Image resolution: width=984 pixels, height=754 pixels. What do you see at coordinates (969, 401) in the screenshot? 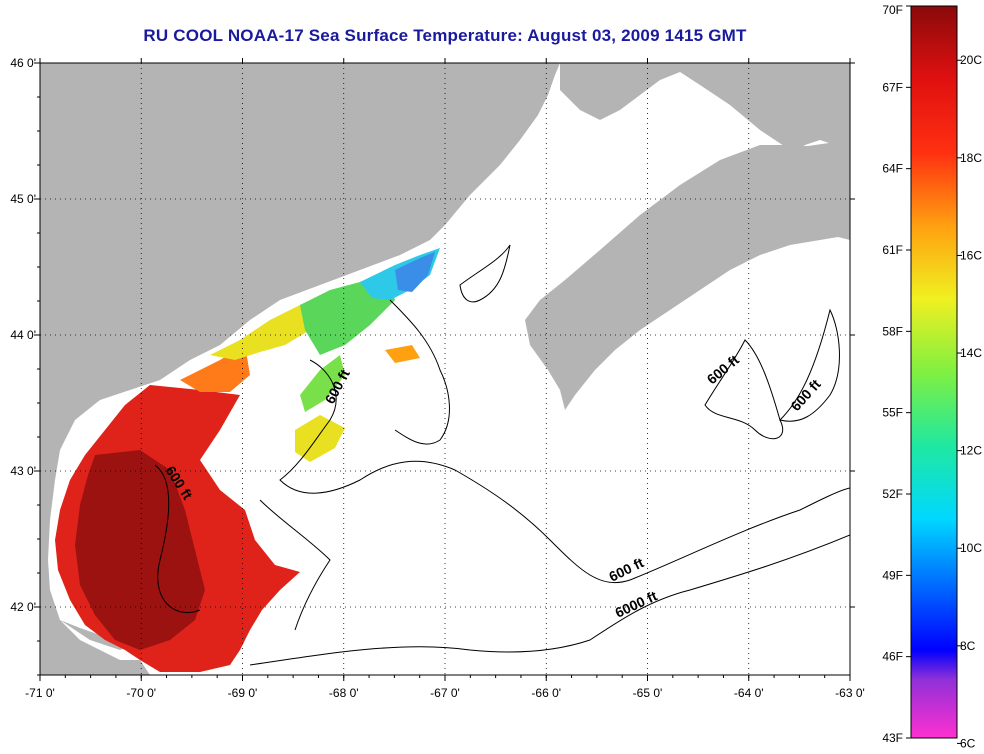
I see `colorbar-celsius-labels: 20C 18C 16C 14C 12C 10C 8C 6C` at bounding box center [969, 401].